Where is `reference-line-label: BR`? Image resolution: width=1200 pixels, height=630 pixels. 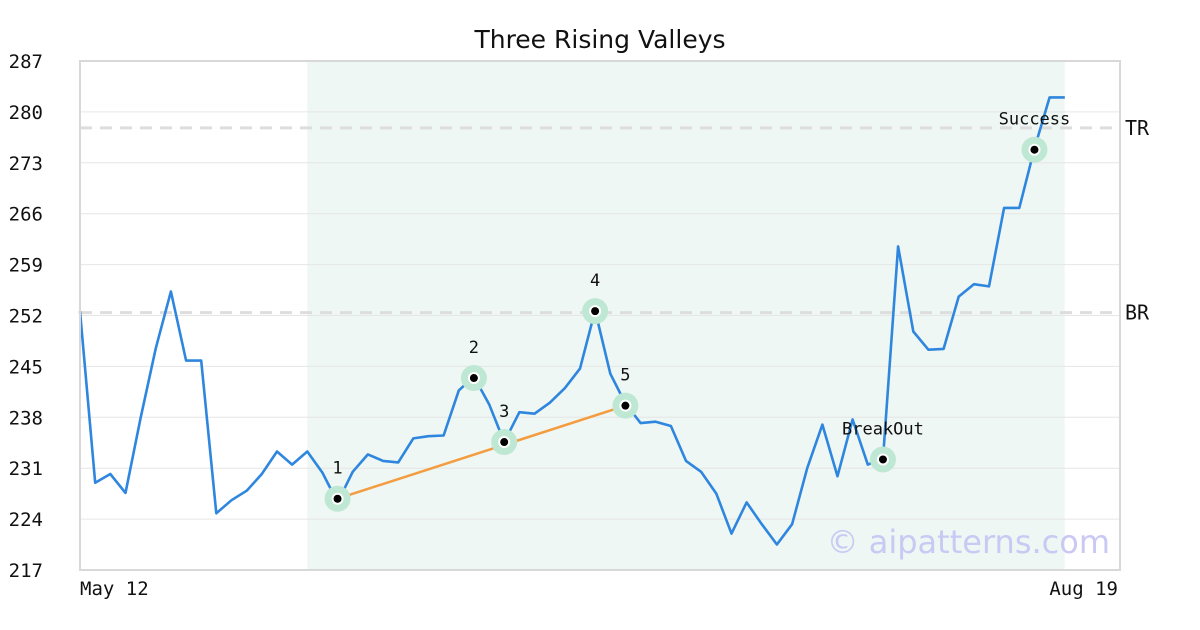 reference-line-label: BR is located at coordinates (1137, 313).